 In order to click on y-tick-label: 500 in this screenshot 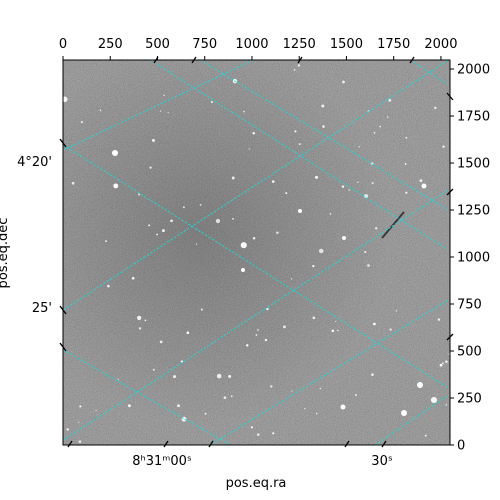, I will do `click(469, 352)`.